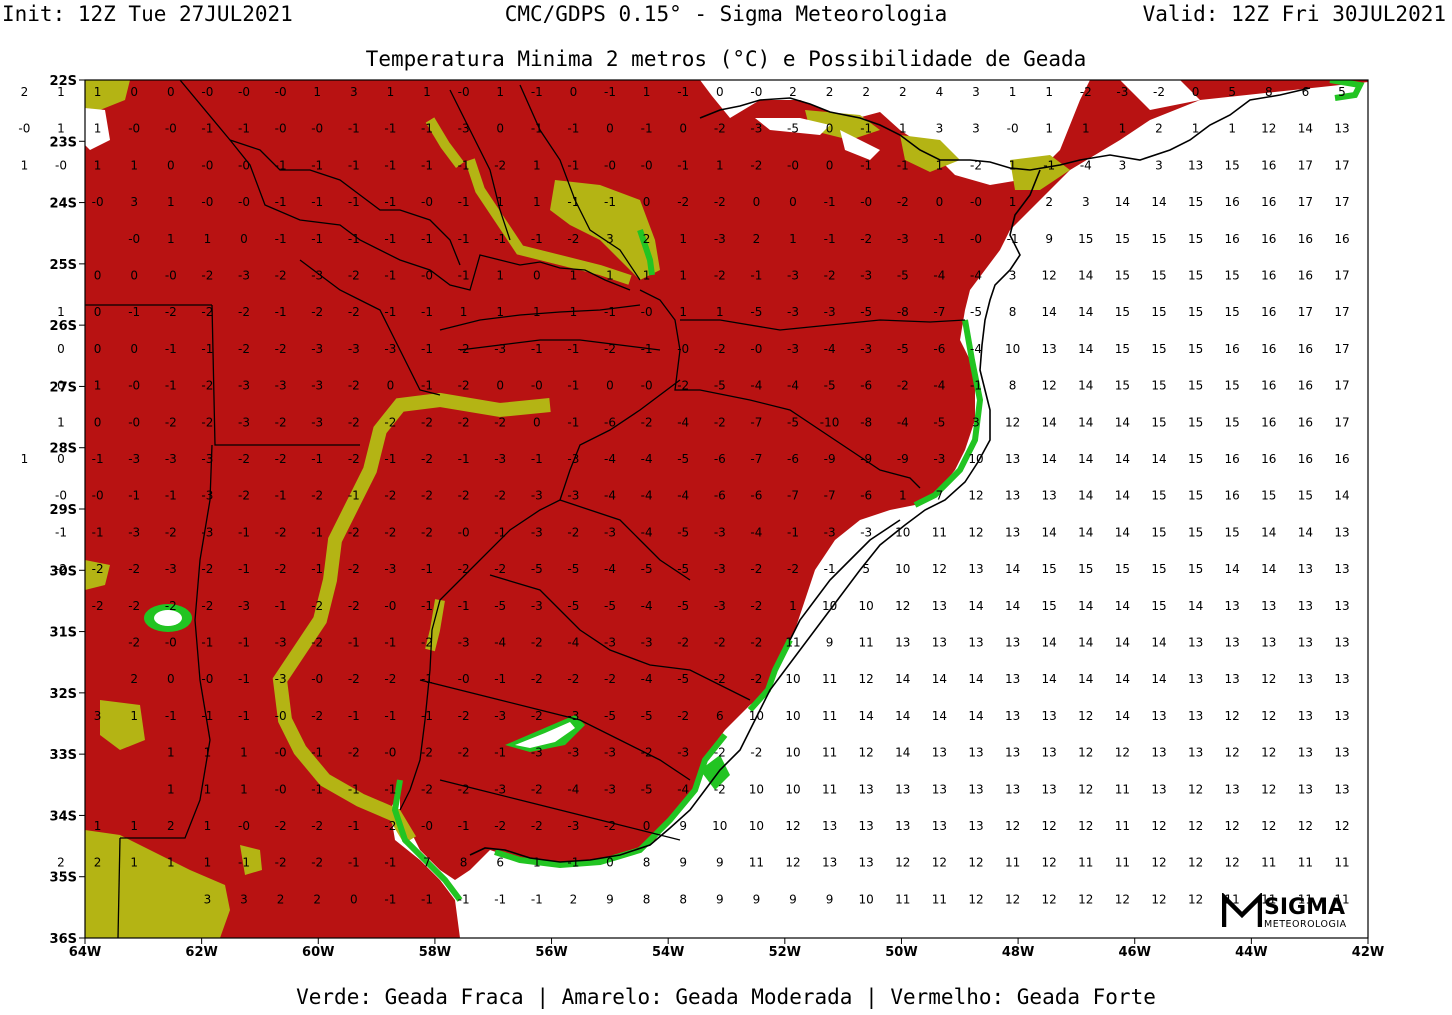 The image size is (1452, 1015). I want to click on temperature-value: 2, so click(98, 863).